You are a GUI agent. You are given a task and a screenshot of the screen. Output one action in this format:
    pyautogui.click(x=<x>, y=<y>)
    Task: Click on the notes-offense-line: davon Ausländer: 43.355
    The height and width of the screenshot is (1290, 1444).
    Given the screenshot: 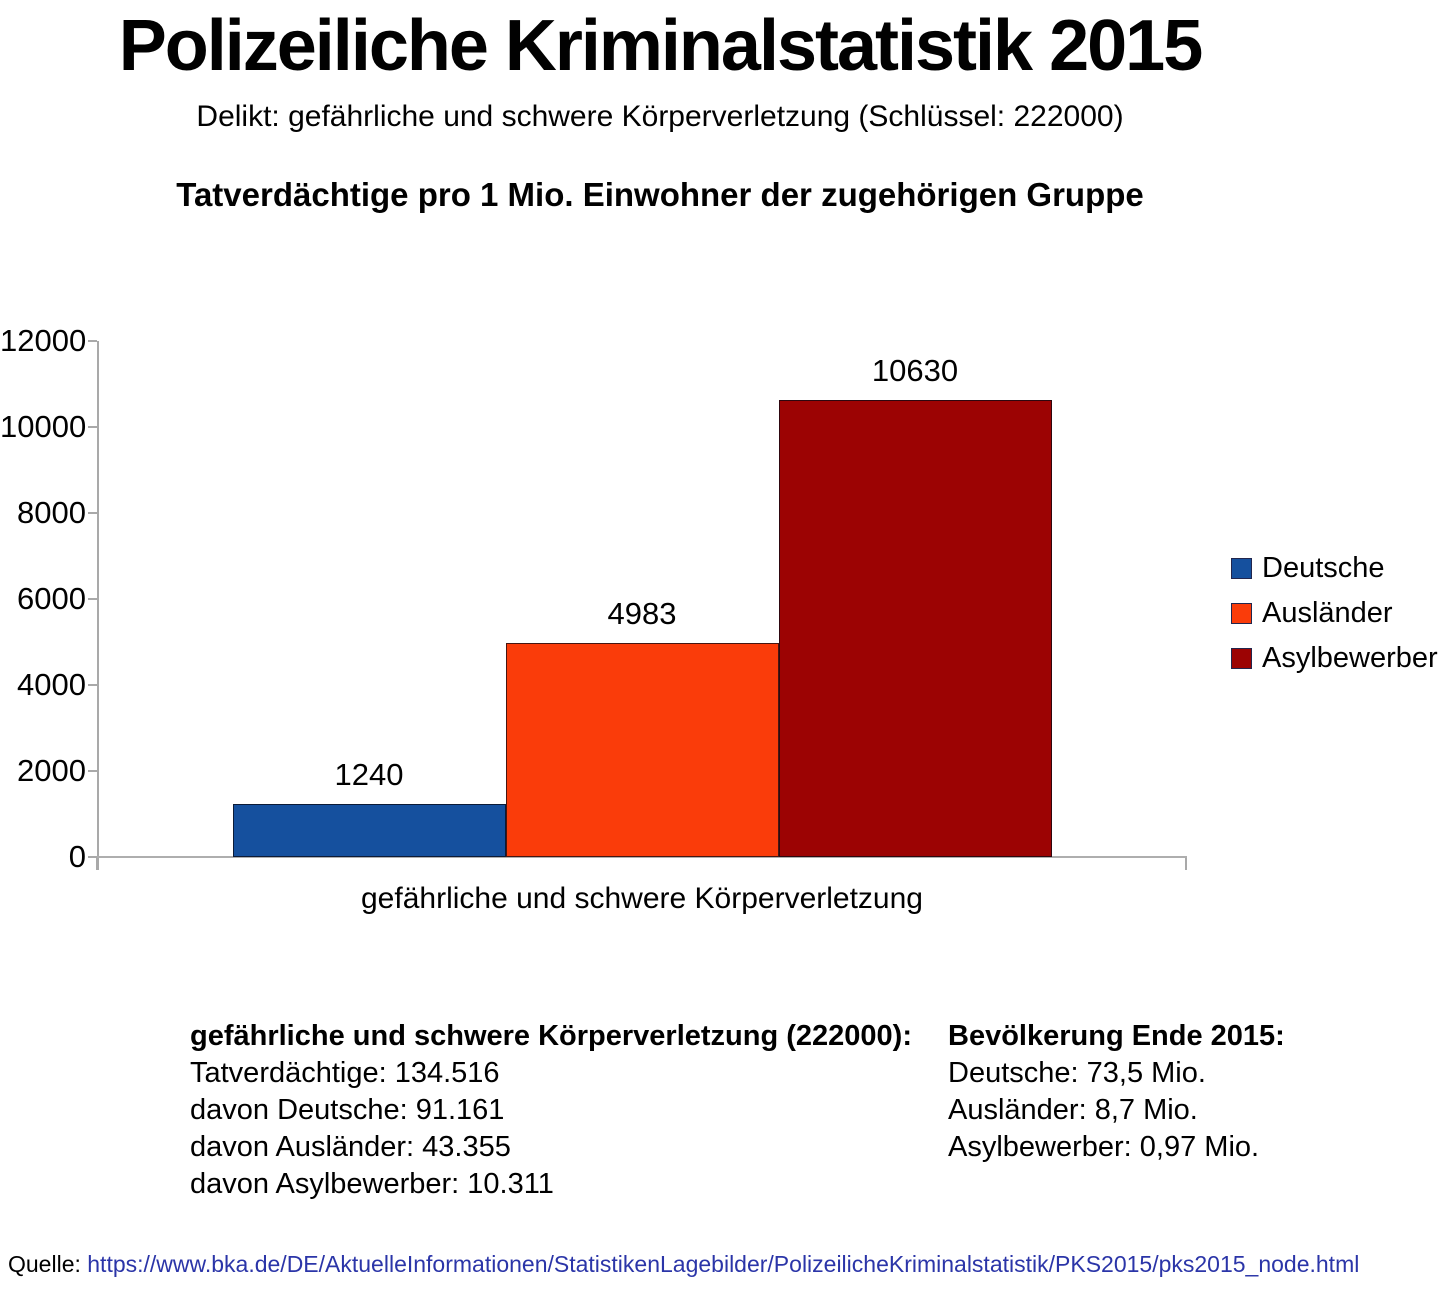 What is the action you would take?
    pyautogui.click(x=350, y=1147)
    